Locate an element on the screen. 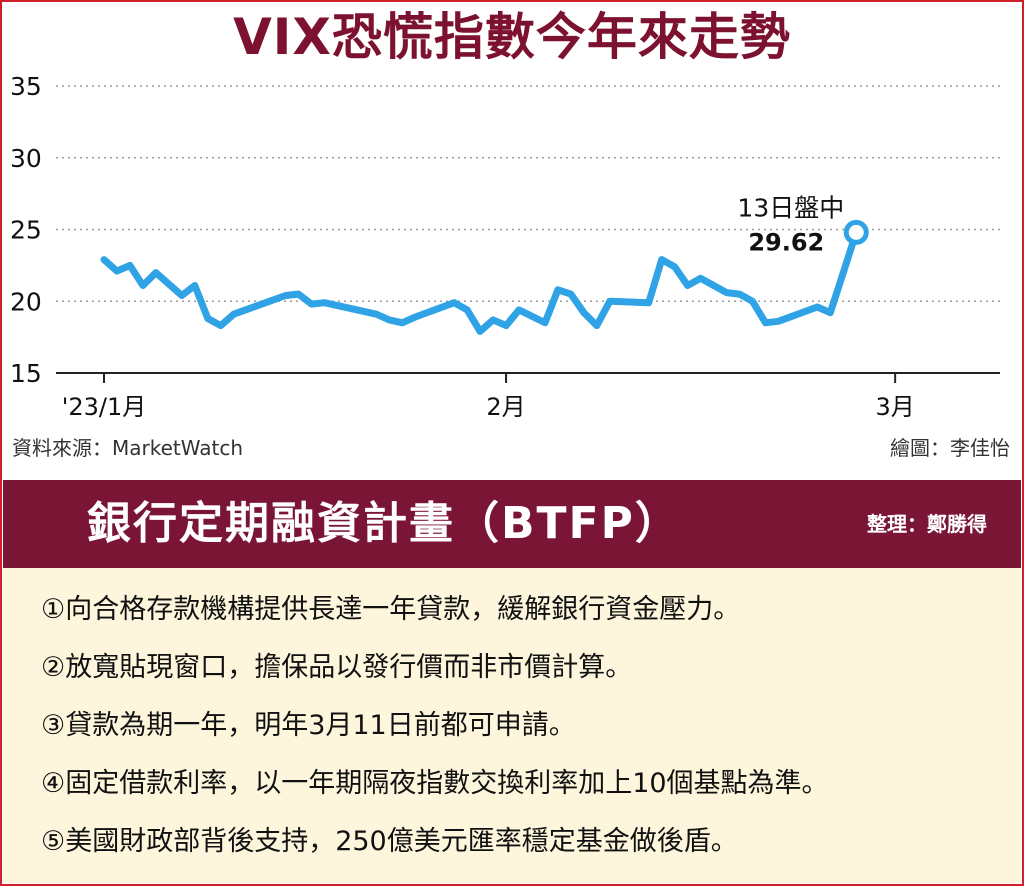 The image size is (1024, 886). editor-credit: 整理：鄭勝得 is located at coordinates (927, 524).